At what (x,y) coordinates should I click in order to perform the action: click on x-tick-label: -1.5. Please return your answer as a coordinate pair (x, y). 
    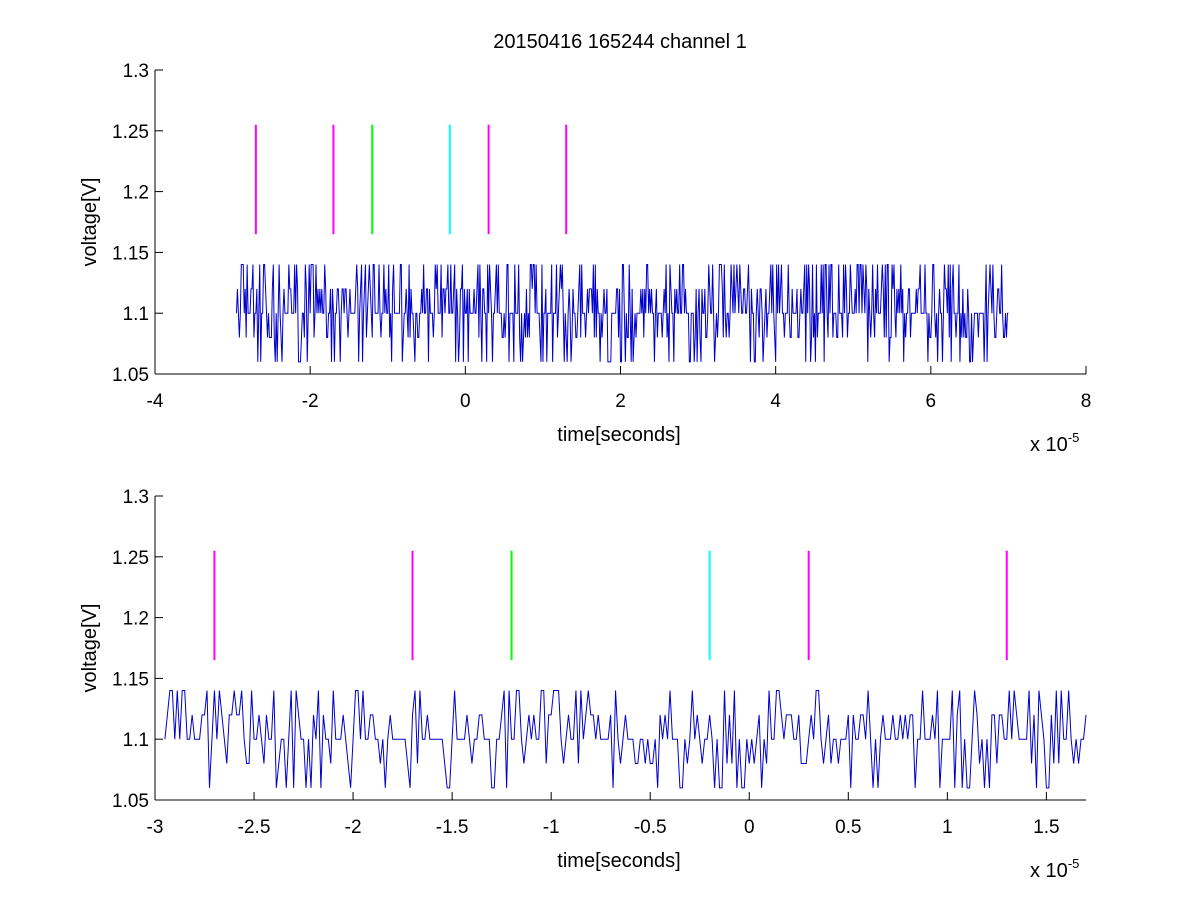
    Looking at the image, I should click on (452, 827).